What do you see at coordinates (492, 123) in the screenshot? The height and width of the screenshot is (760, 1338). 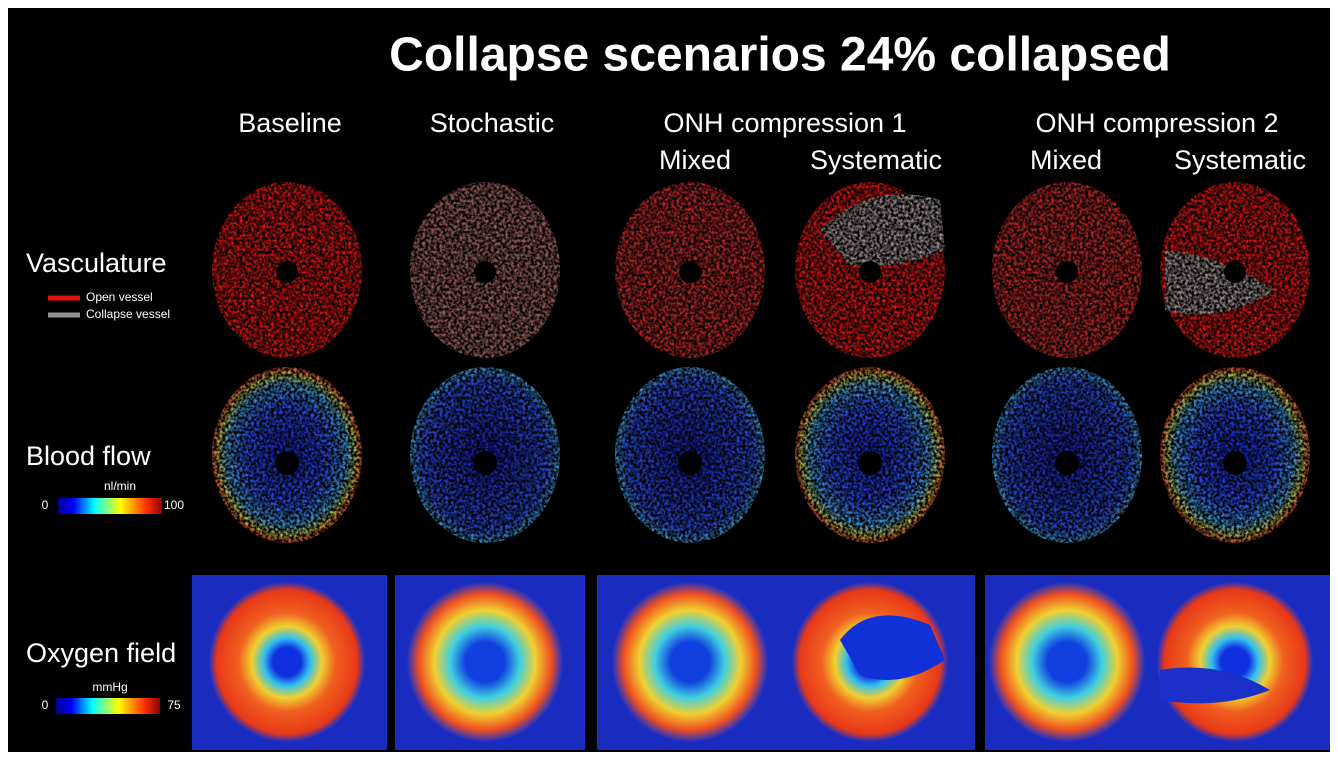 I see `column-header: Stochastic` at bounding box center [492, 123].